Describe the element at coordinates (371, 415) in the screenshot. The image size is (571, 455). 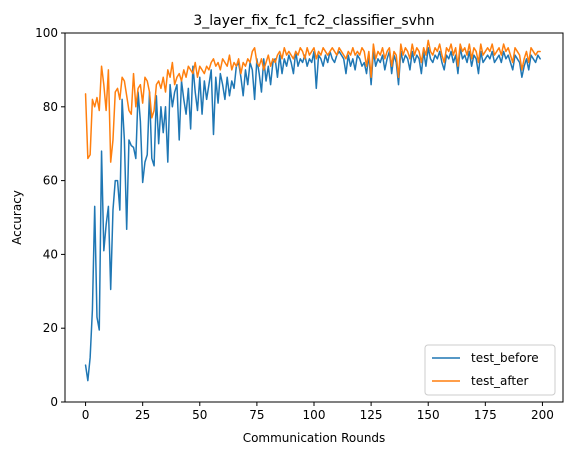
I see `x-tick-label: 125` at that location.